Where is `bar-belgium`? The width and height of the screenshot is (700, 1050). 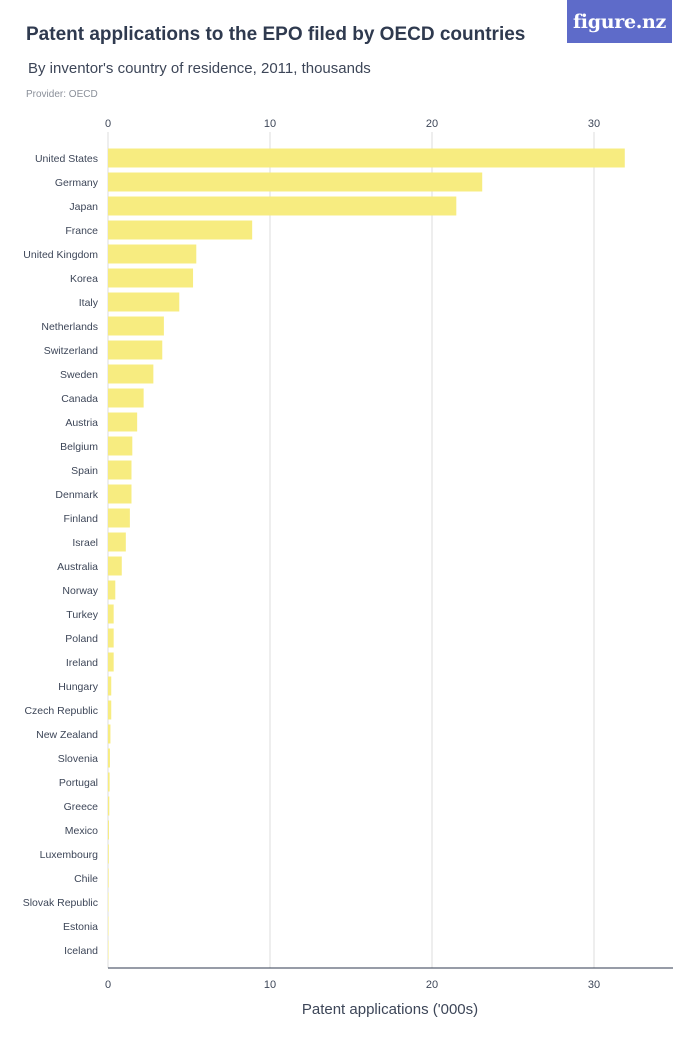
bar-belgium is located at coordinates (120, 446).